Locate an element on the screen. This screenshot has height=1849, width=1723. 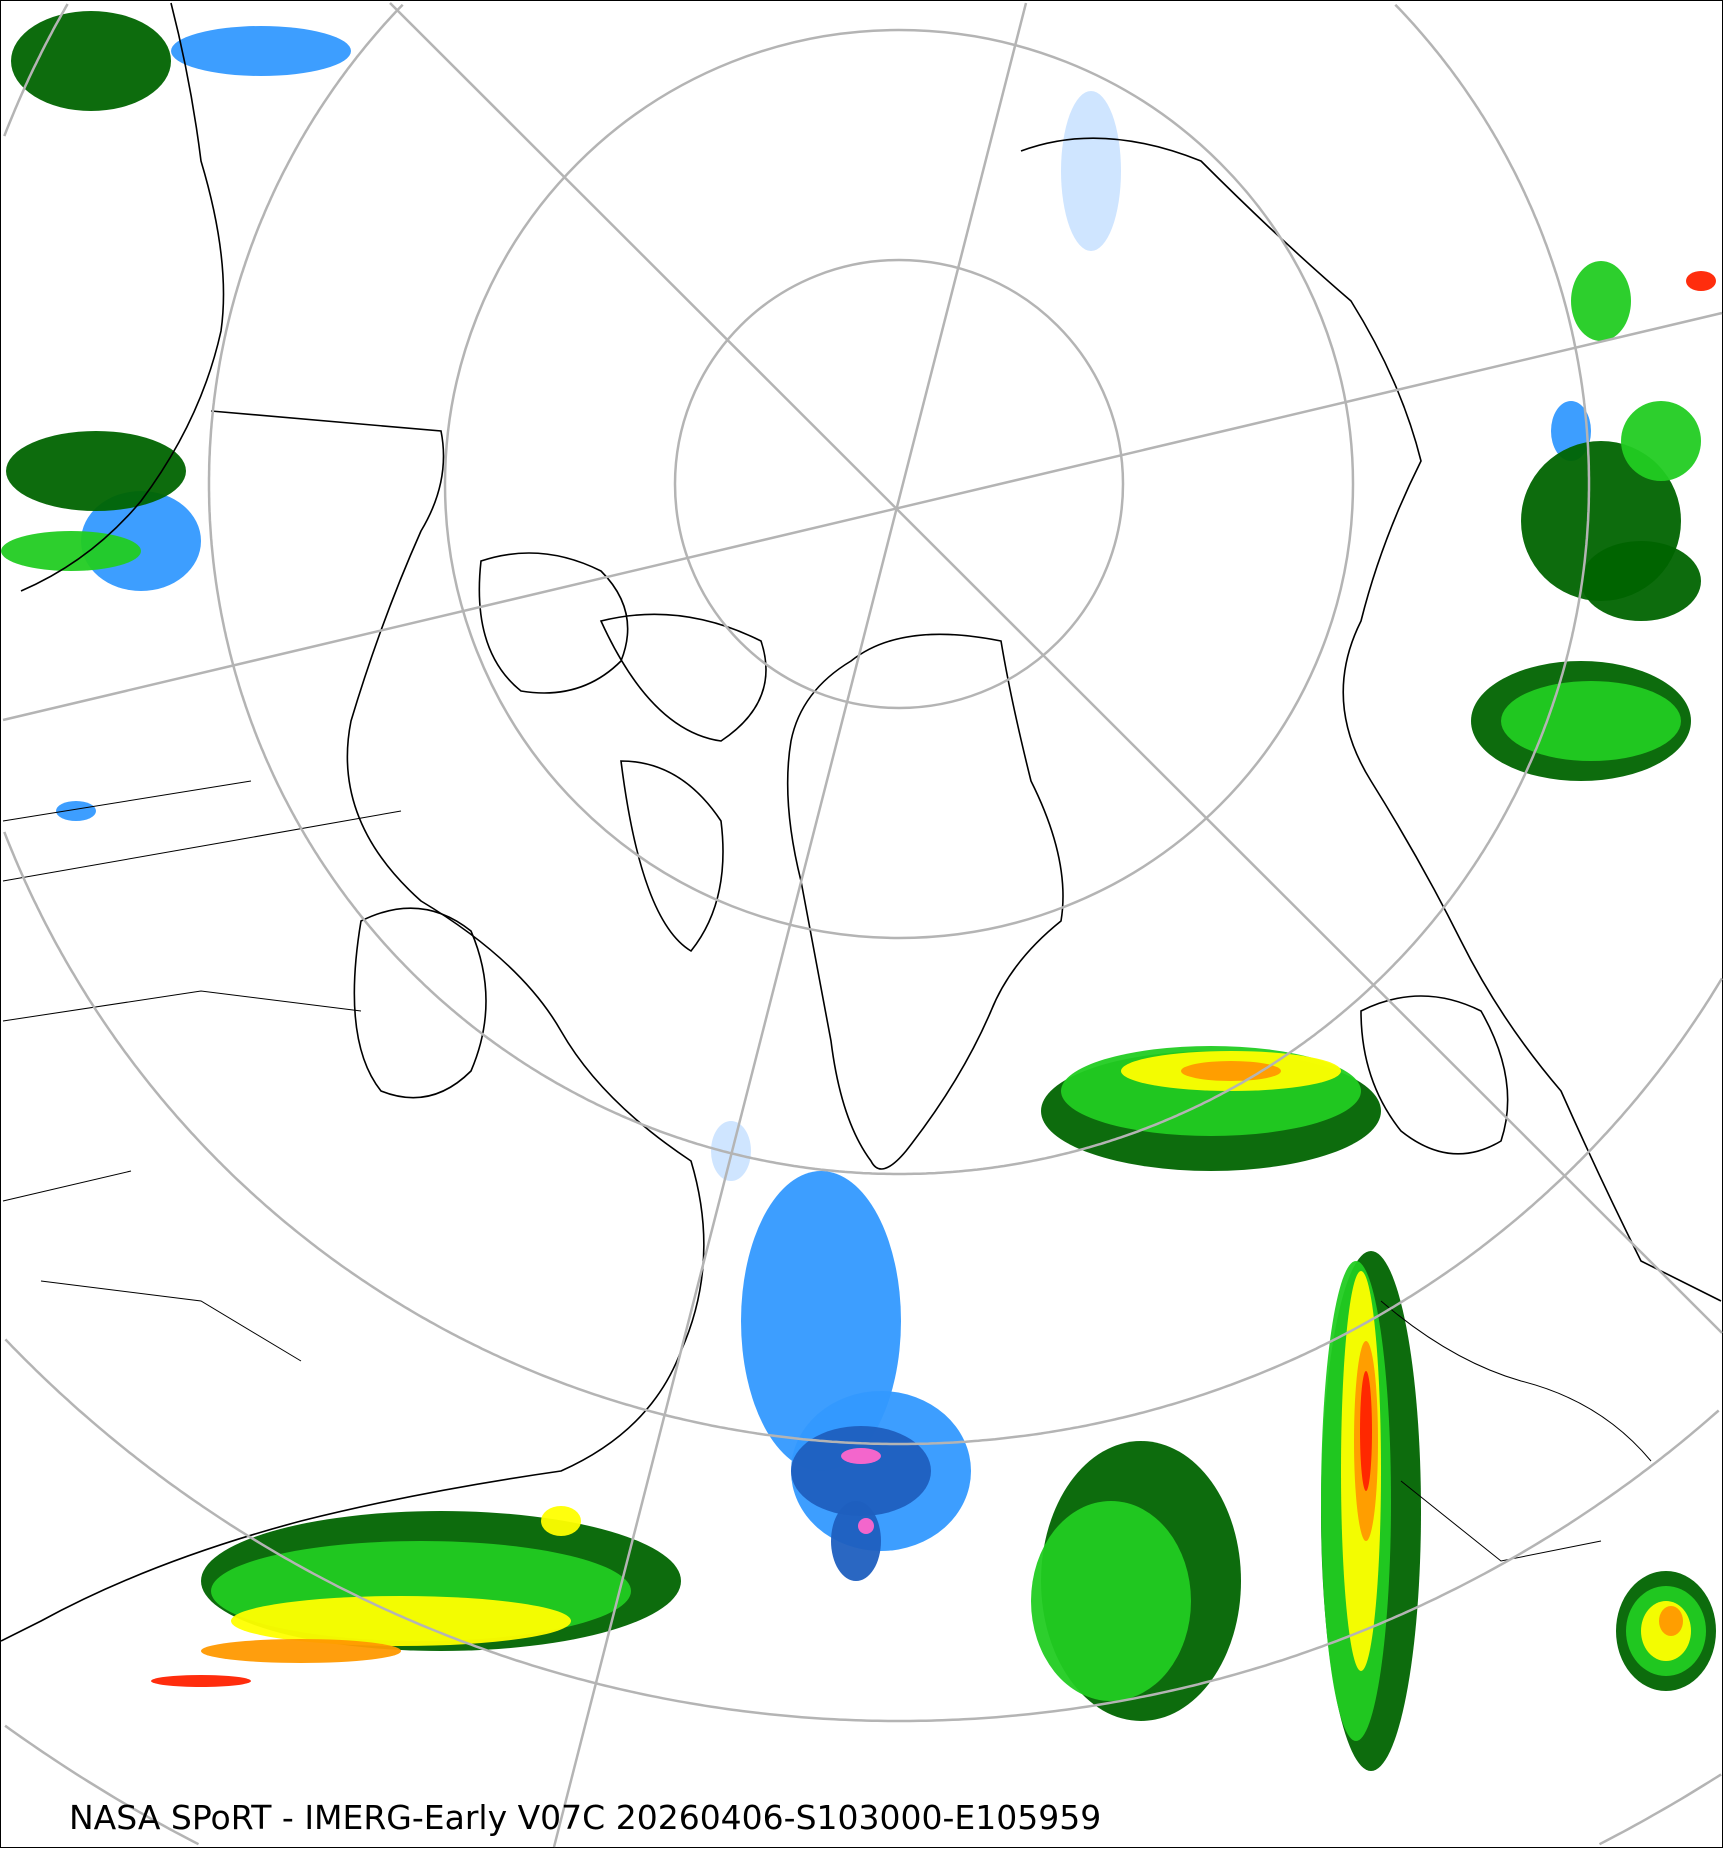
us-state-borders is located at coordinates (202, 1071).